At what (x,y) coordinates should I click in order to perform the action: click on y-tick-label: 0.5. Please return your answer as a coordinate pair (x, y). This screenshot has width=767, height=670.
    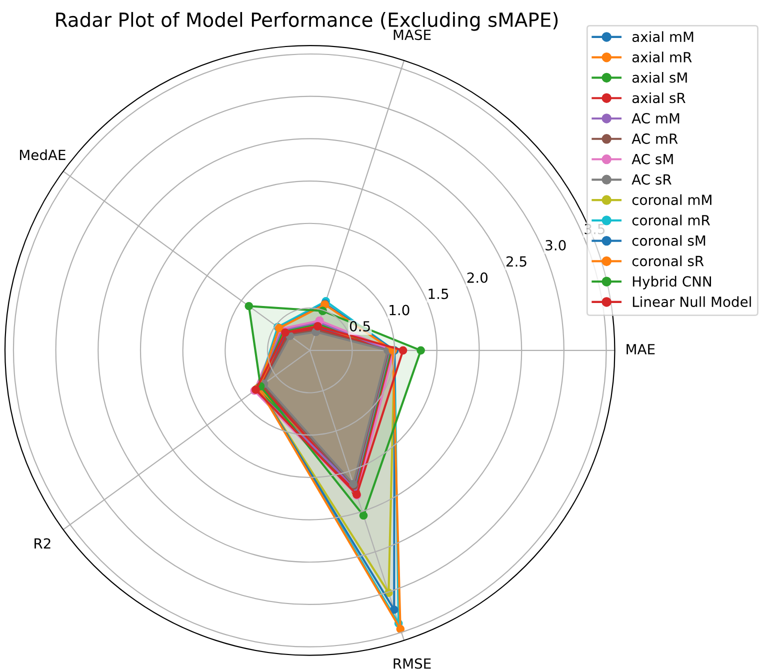
    Looking at the image, I should click on (360, 326).